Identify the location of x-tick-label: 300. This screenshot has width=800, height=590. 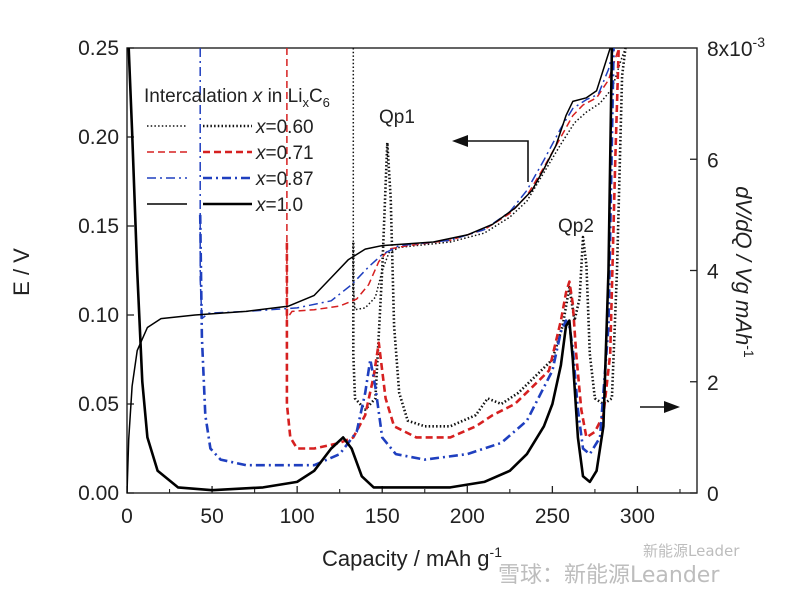
(637, 516).